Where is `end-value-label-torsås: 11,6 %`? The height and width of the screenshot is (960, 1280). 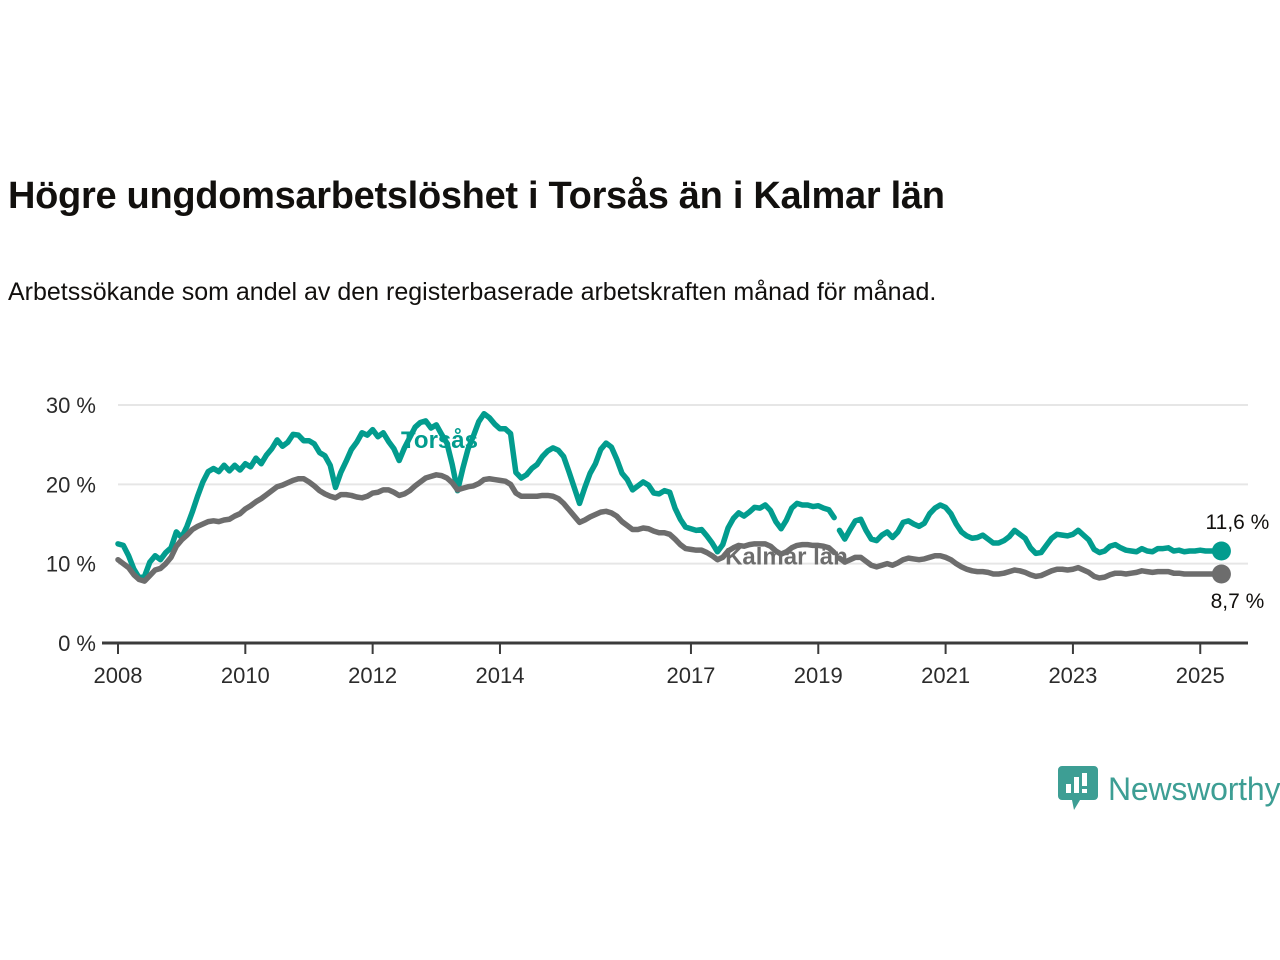 end-value-label-torsås: 11,6 % is located at coordinates (1238, 522).